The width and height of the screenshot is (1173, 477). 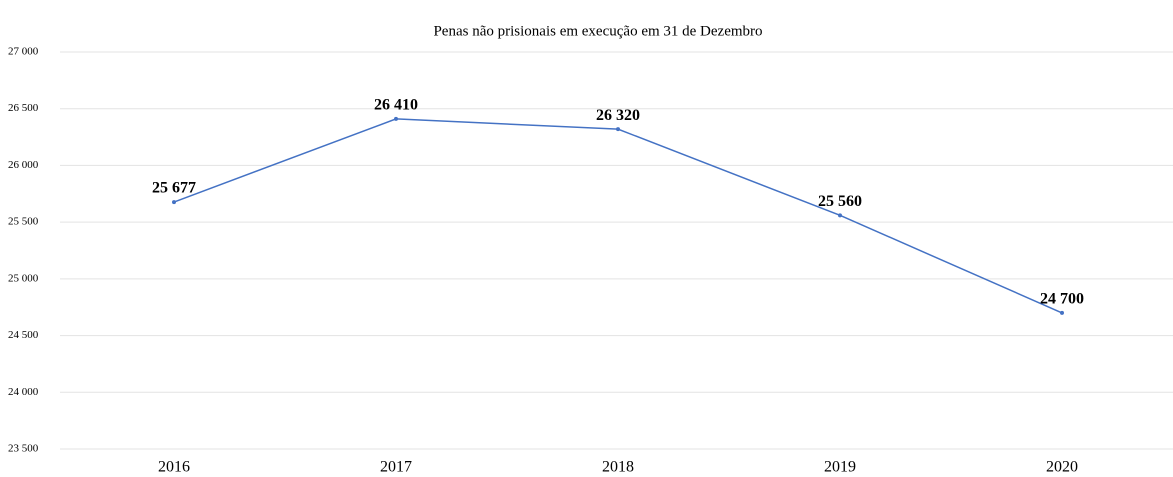 I want to click on data-label: 25 677, so click(x=174, y=188).